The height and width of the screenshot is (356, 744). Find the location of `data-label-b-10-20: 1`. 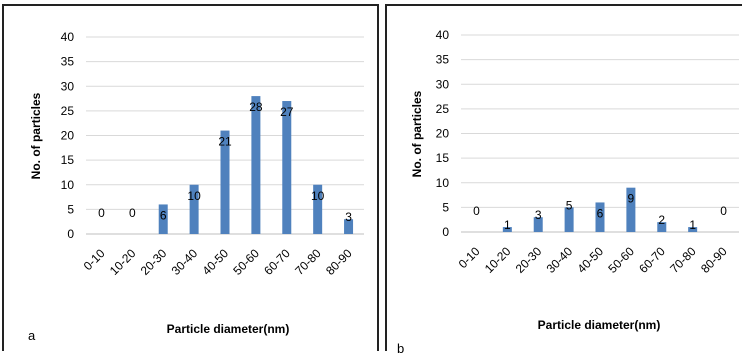

data-label-b-10-20: 1 is located at coordinates (507, 225).